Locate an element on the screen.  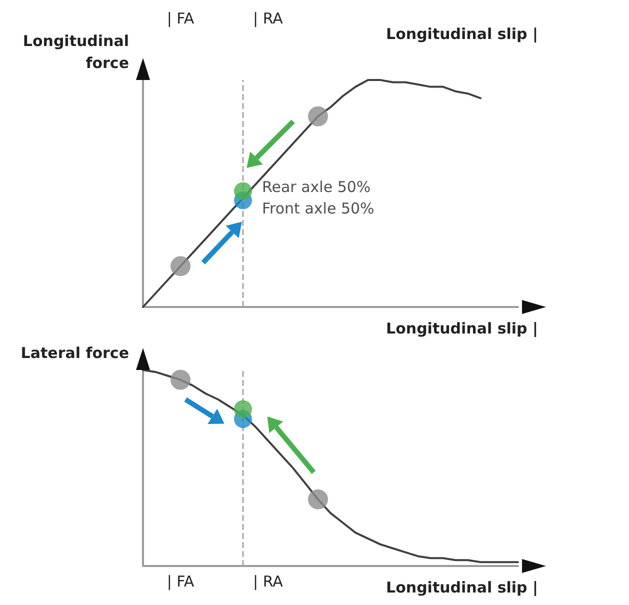
y-axis-title: Longitudinal force is located at coordinates (75, 52).